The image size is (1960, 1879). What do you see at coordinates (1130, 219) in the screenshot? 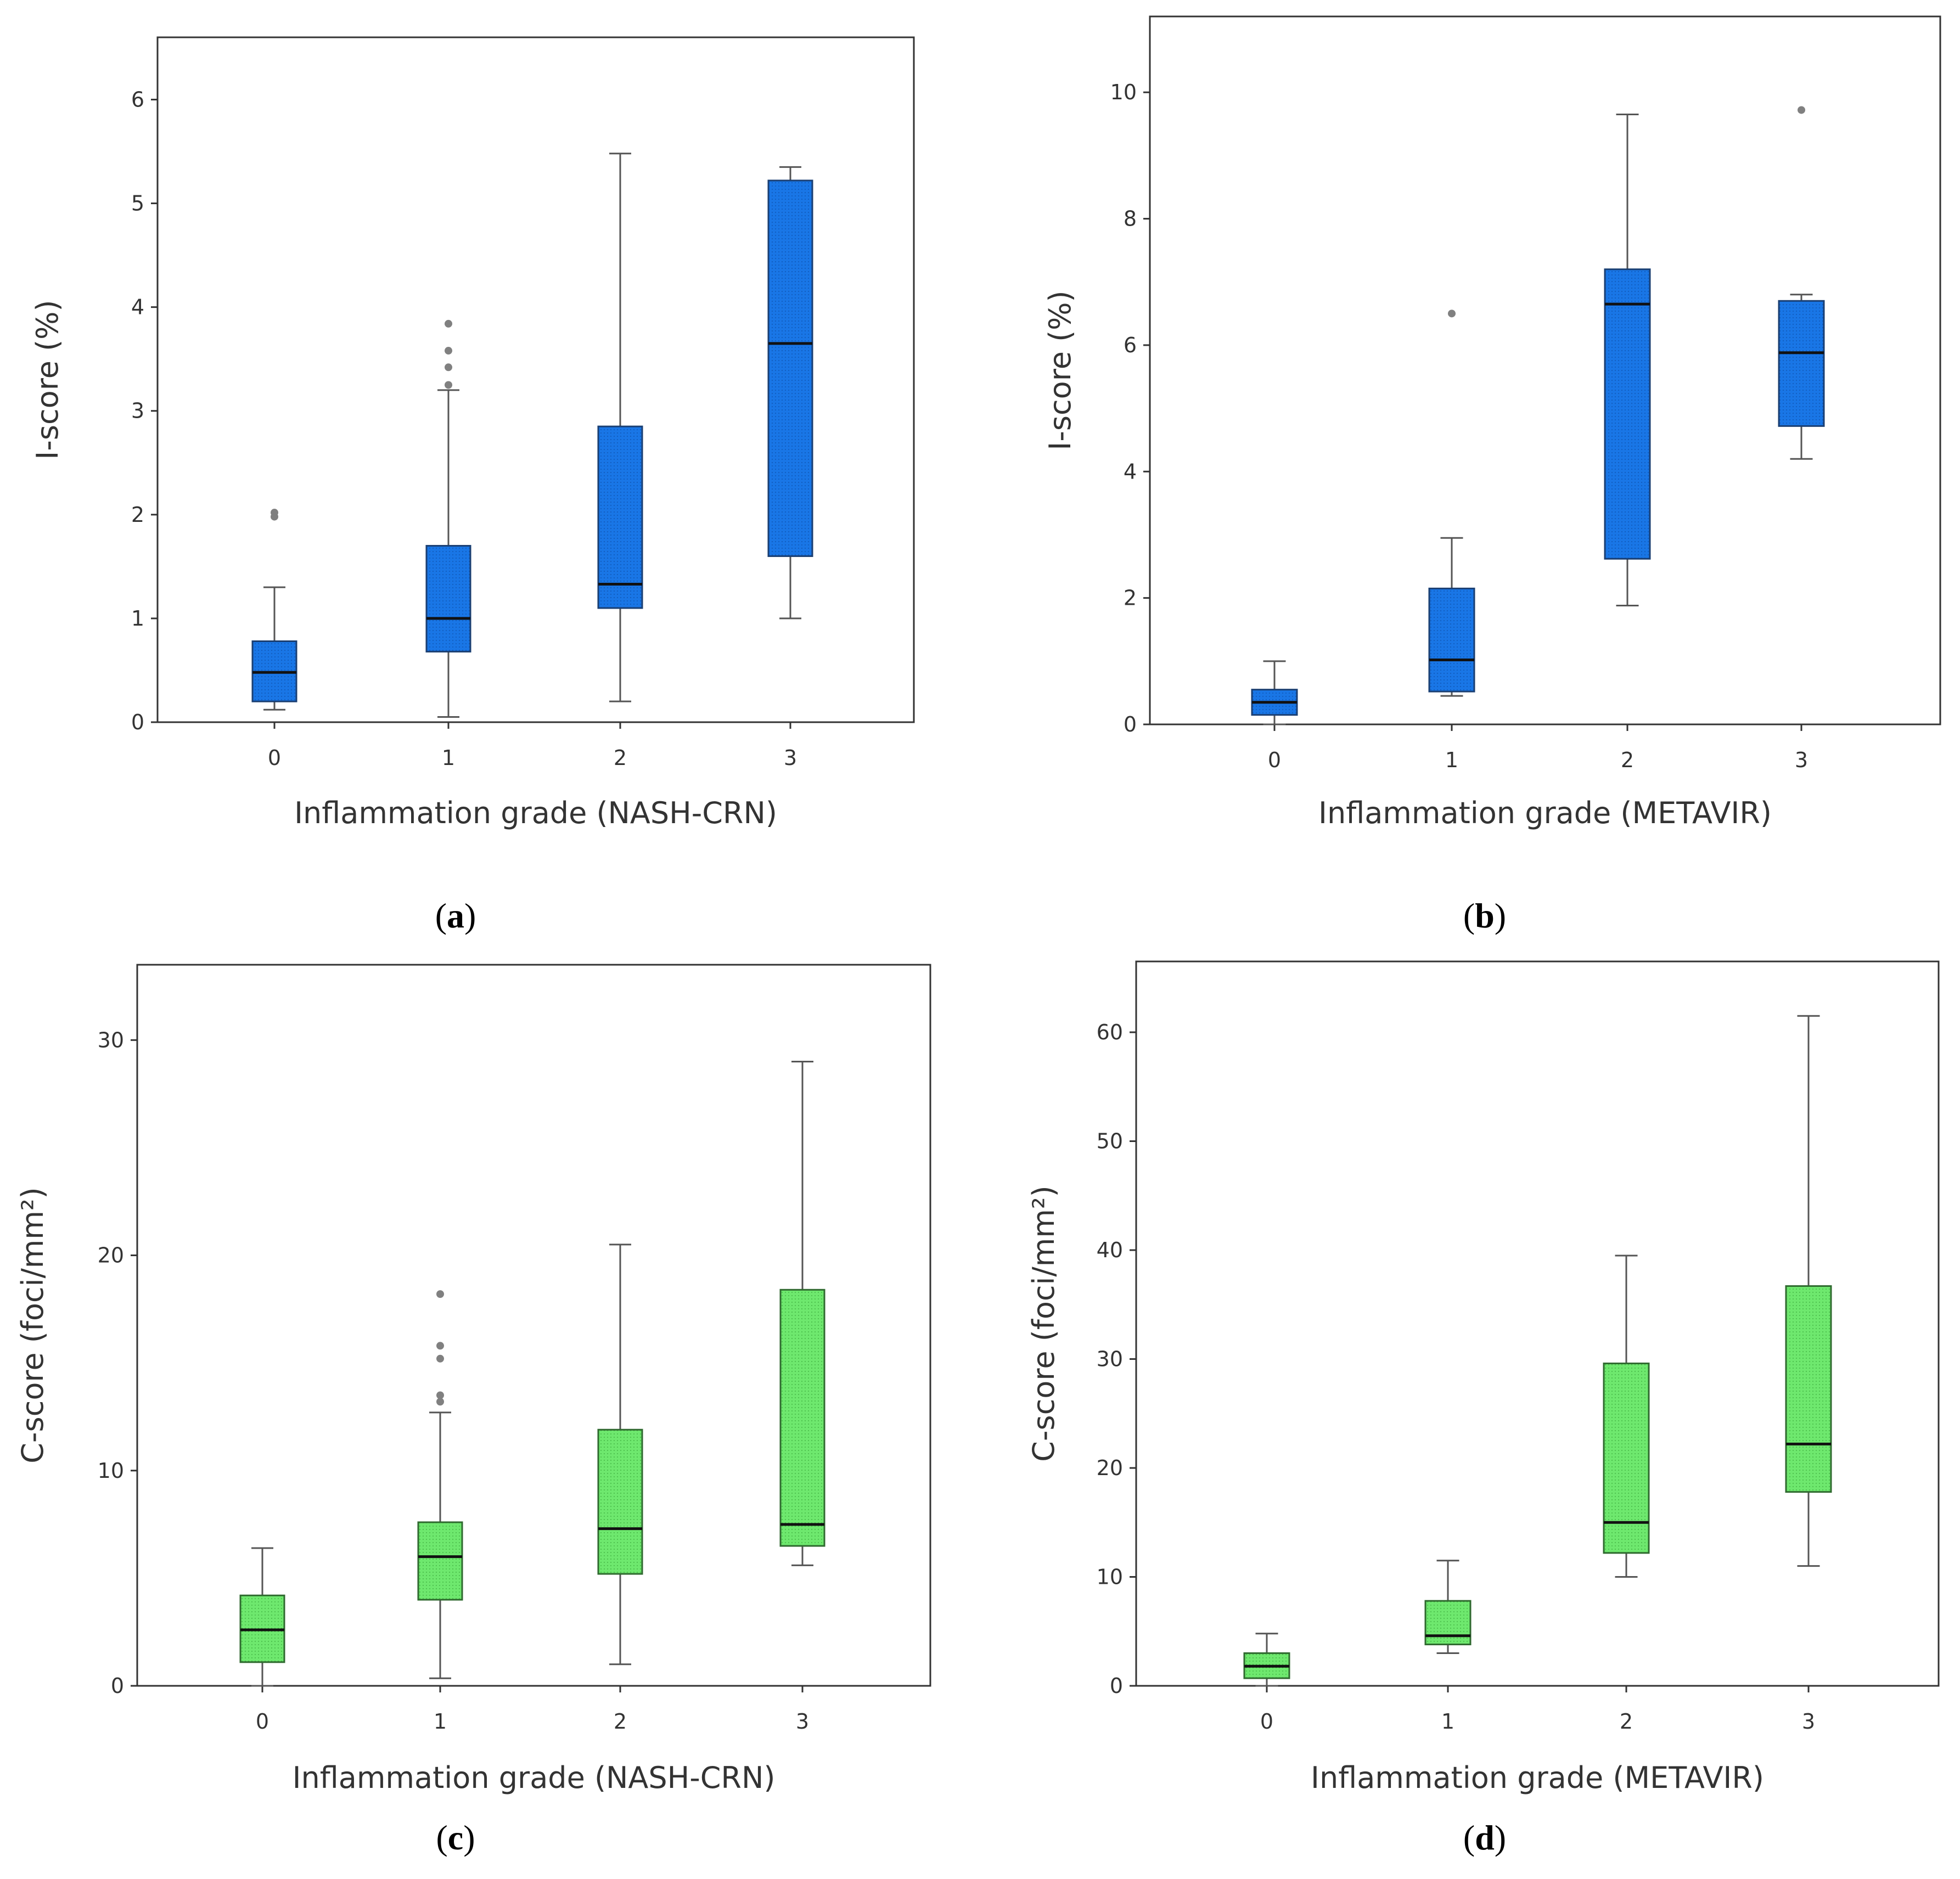
I see `y-tick-label: 8` at bounding box center [1130, 219].